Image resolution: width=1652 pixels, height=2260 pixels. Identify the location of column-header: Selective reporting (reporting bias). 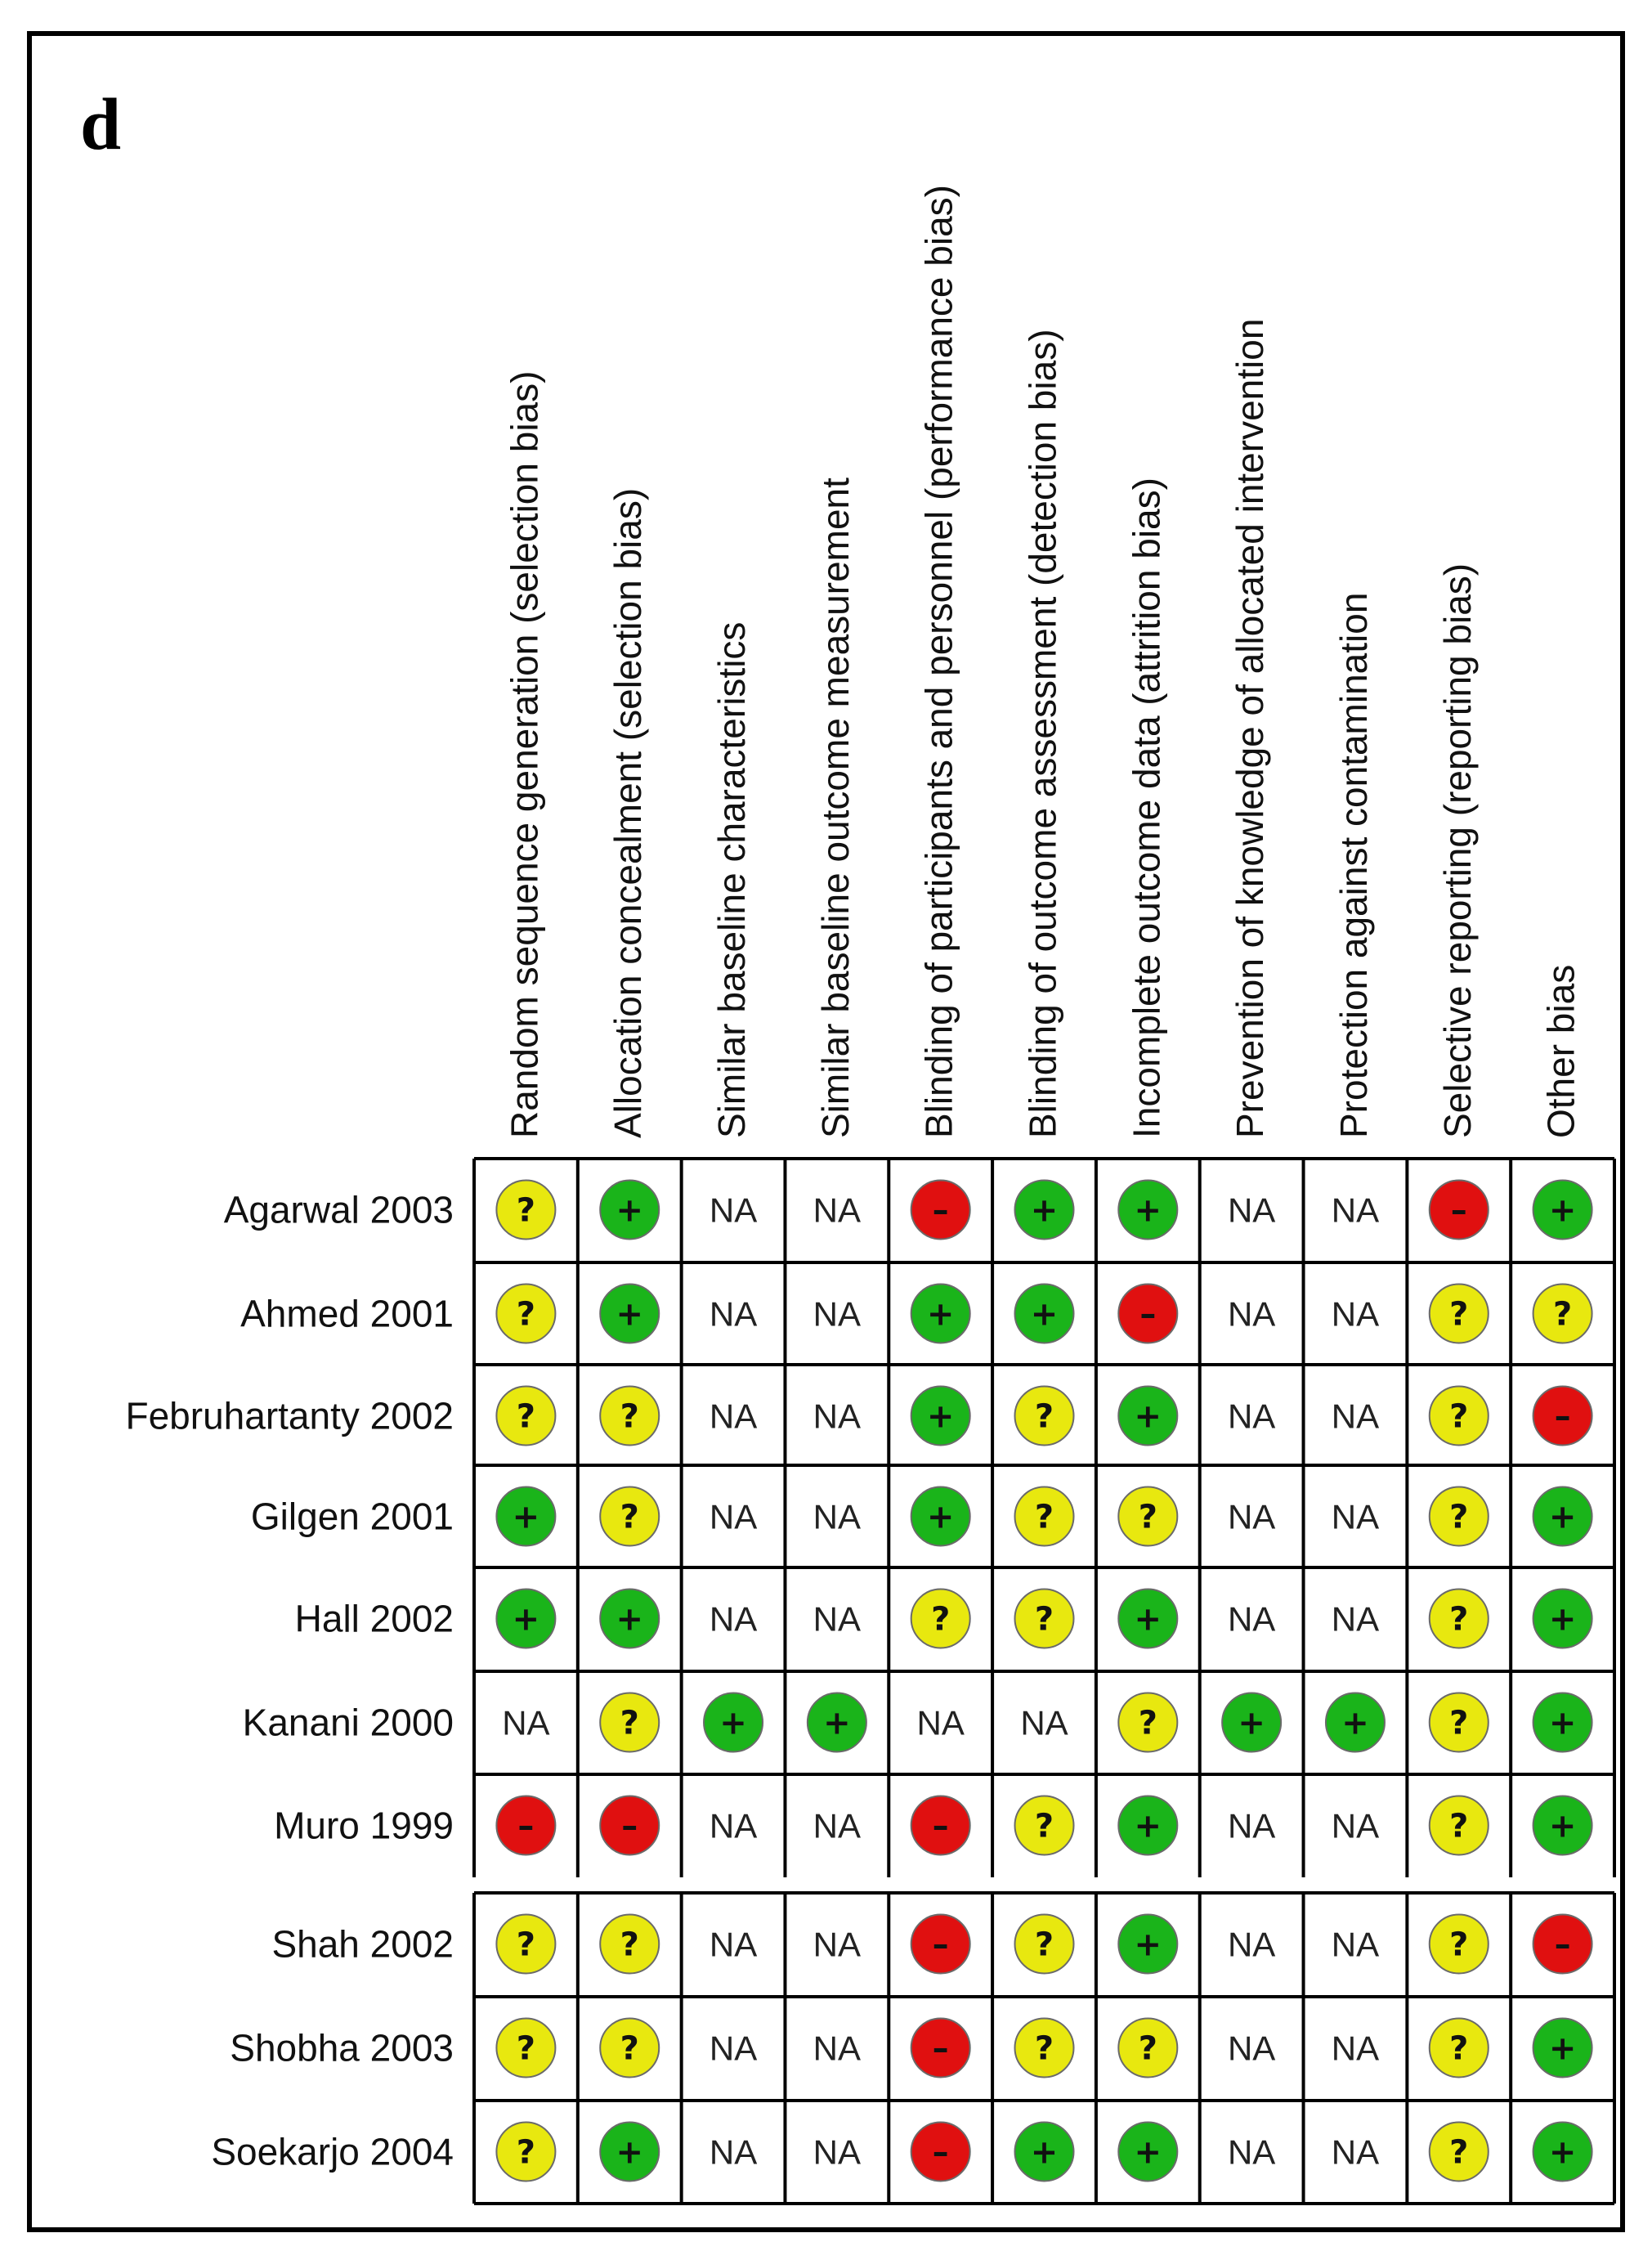
(1457, 851).